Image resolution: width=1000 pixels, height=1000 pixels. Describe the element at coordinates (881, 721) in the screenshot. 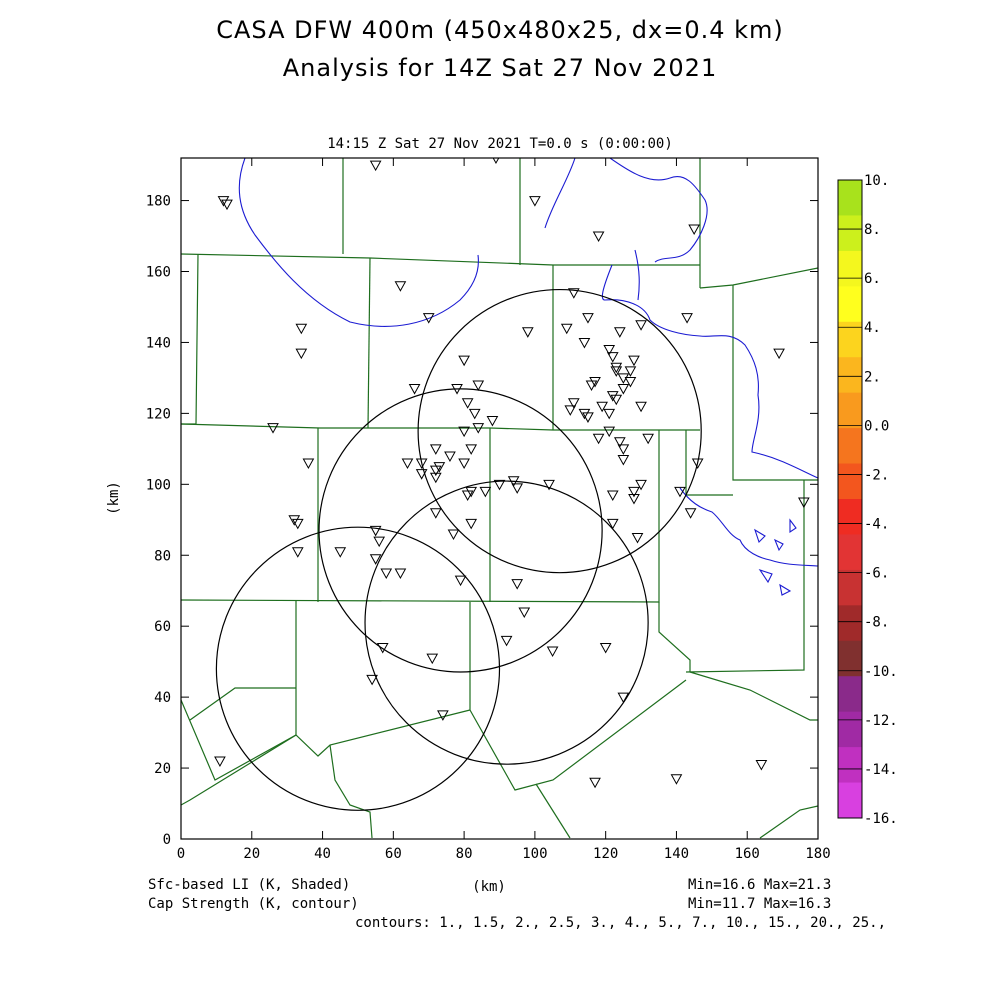

I see `colorbar-label: -12.` at that location.